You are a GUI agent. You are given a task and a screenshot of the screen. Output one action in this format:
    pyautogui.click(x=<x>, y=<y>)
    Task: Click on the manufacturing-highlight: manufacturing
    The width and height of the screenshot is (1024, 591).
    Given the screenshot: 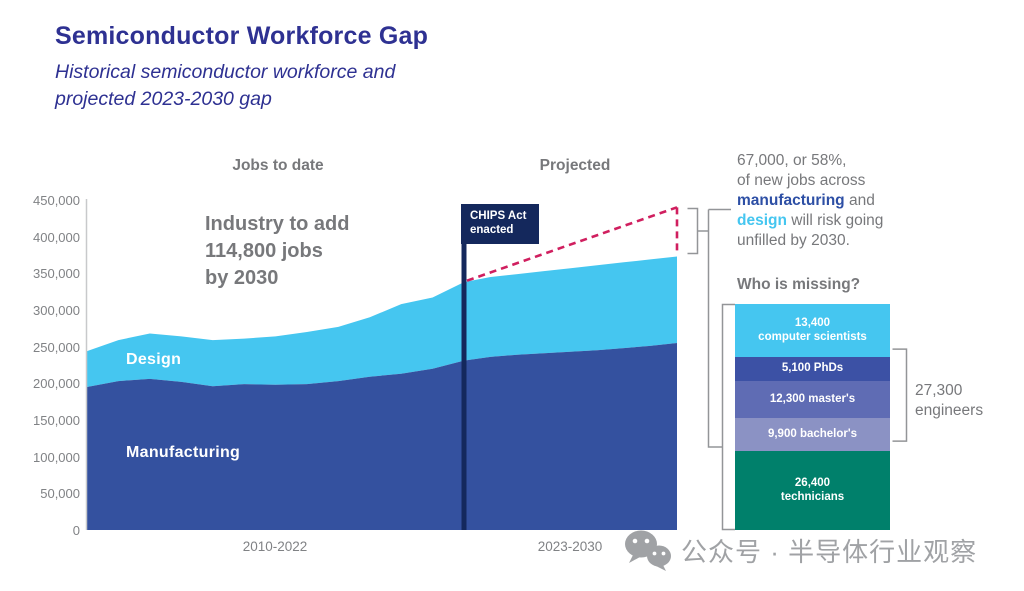 What is the action you would take?
    pyautogui.click(x=791, y=200)
    